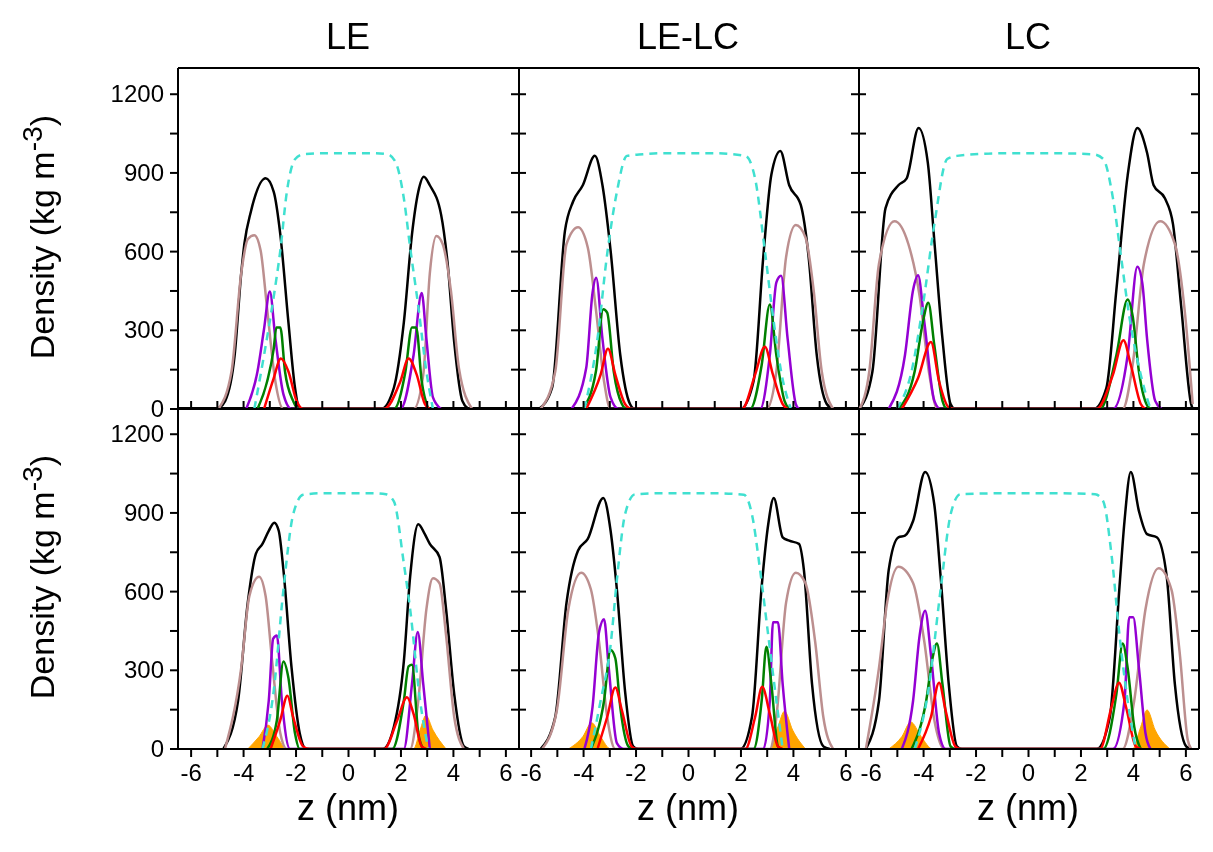 The height and width of the screenshot is (852, 1213). I want to click on chart-title: LC, so click(1028, 37).